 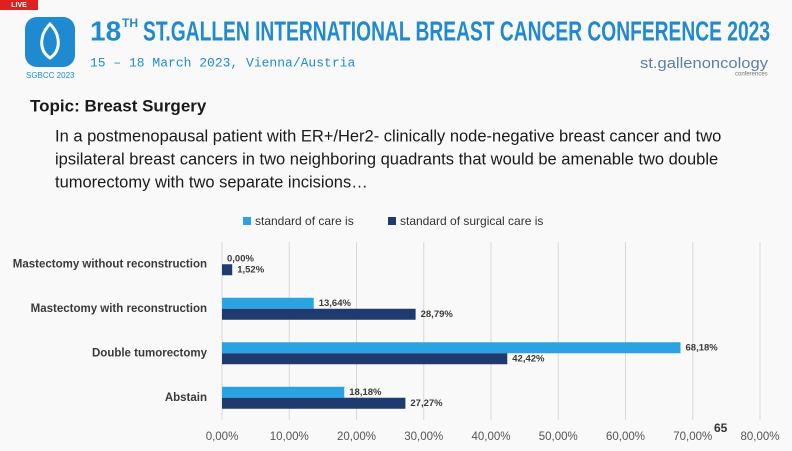 I want to click on live-badge, so click(x=19, y=5).